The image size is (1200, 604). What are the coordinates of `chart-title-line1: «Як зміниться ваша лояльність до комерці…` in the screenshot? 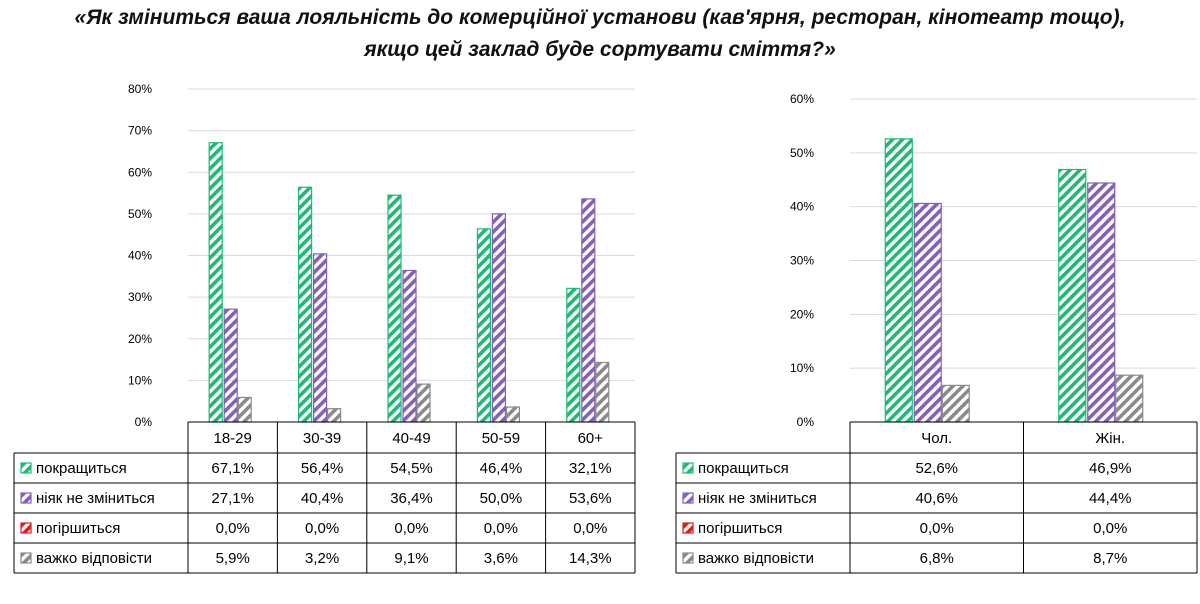 It's located at (600, 17).